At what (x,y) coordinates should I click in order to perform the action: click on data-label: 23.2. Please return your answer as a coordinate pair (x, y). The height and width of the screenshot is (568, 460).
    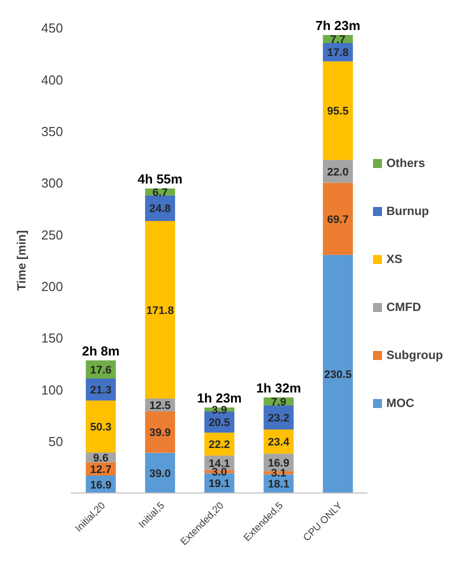
    Looking at the image, I should click on (279, 418).